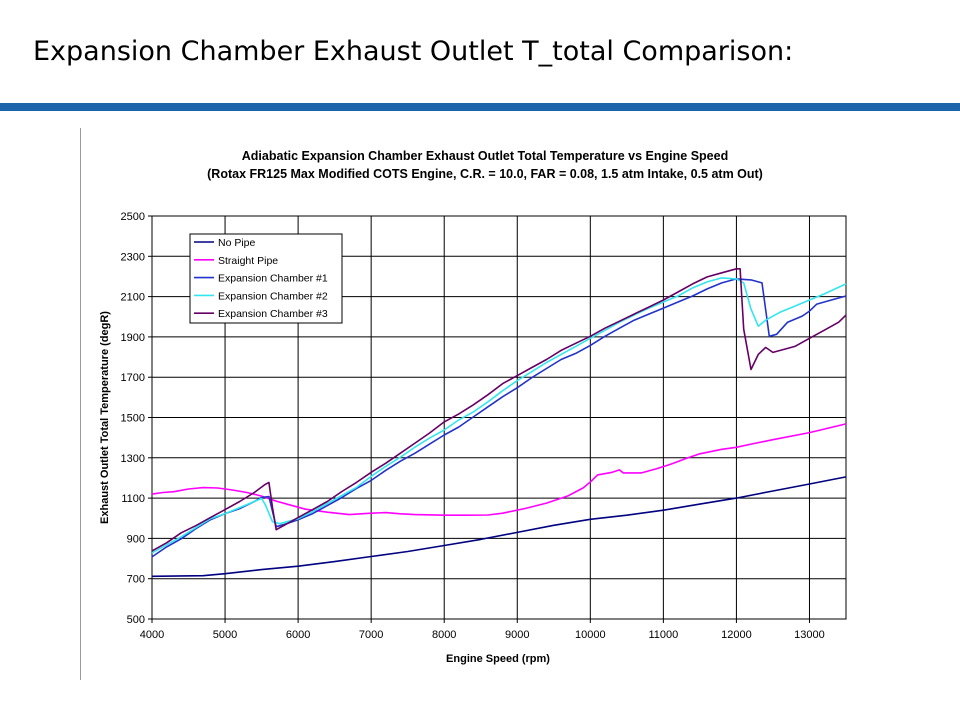 This screenshot has width=960, height=720. What do you see at coordinates (590, 635) in the screenshot?
I see `x-tick-label: 10000` at bounding box center [590, 635].